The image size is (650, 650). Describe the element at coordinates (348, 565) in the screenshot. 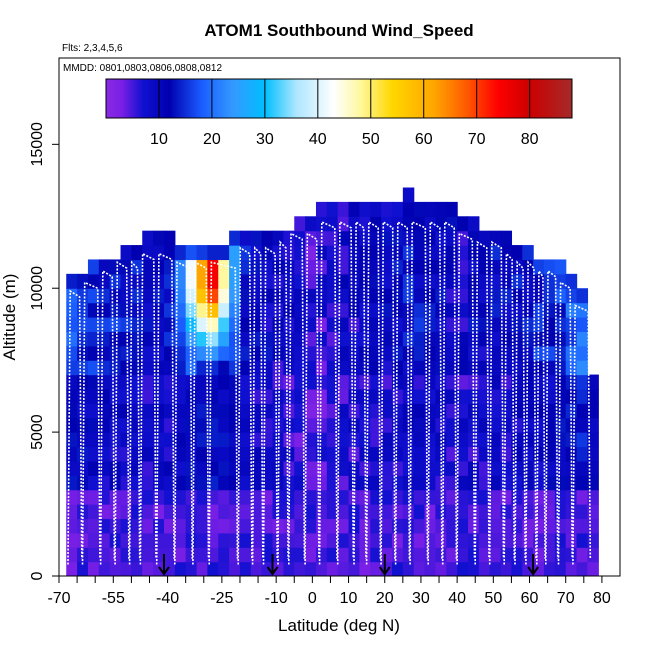

I see `ground-arrows` at that location.